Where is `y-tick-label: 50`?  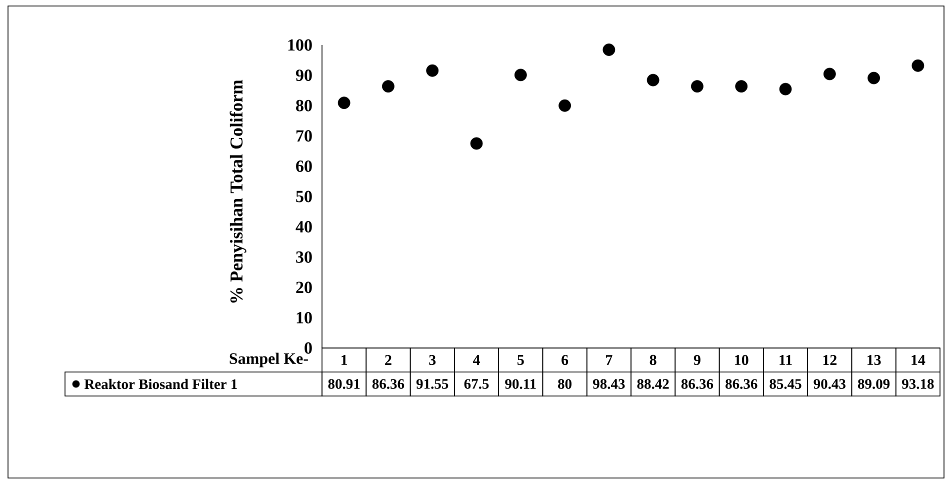
y-tick-label: 50 is located at coordinates (304, 196).